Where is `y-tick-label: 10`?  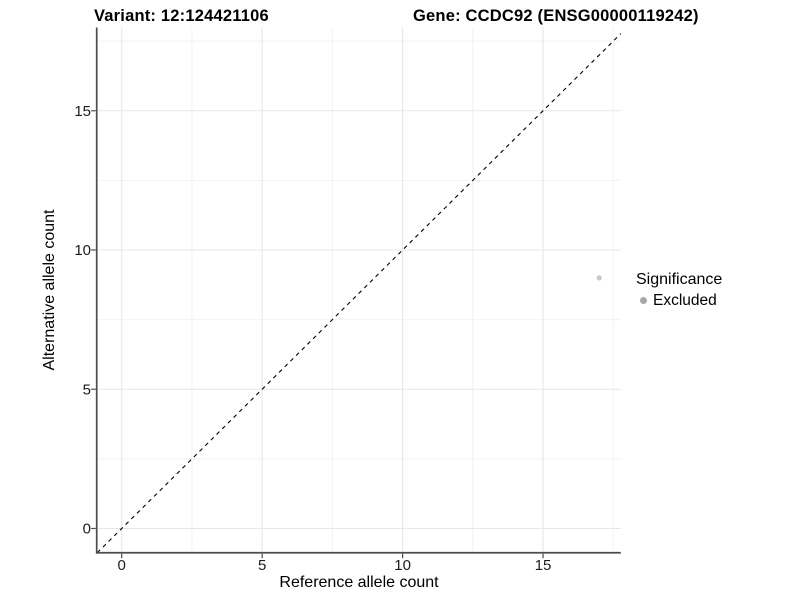
y-tick-label: 10 is located at coordinates (82, 250).